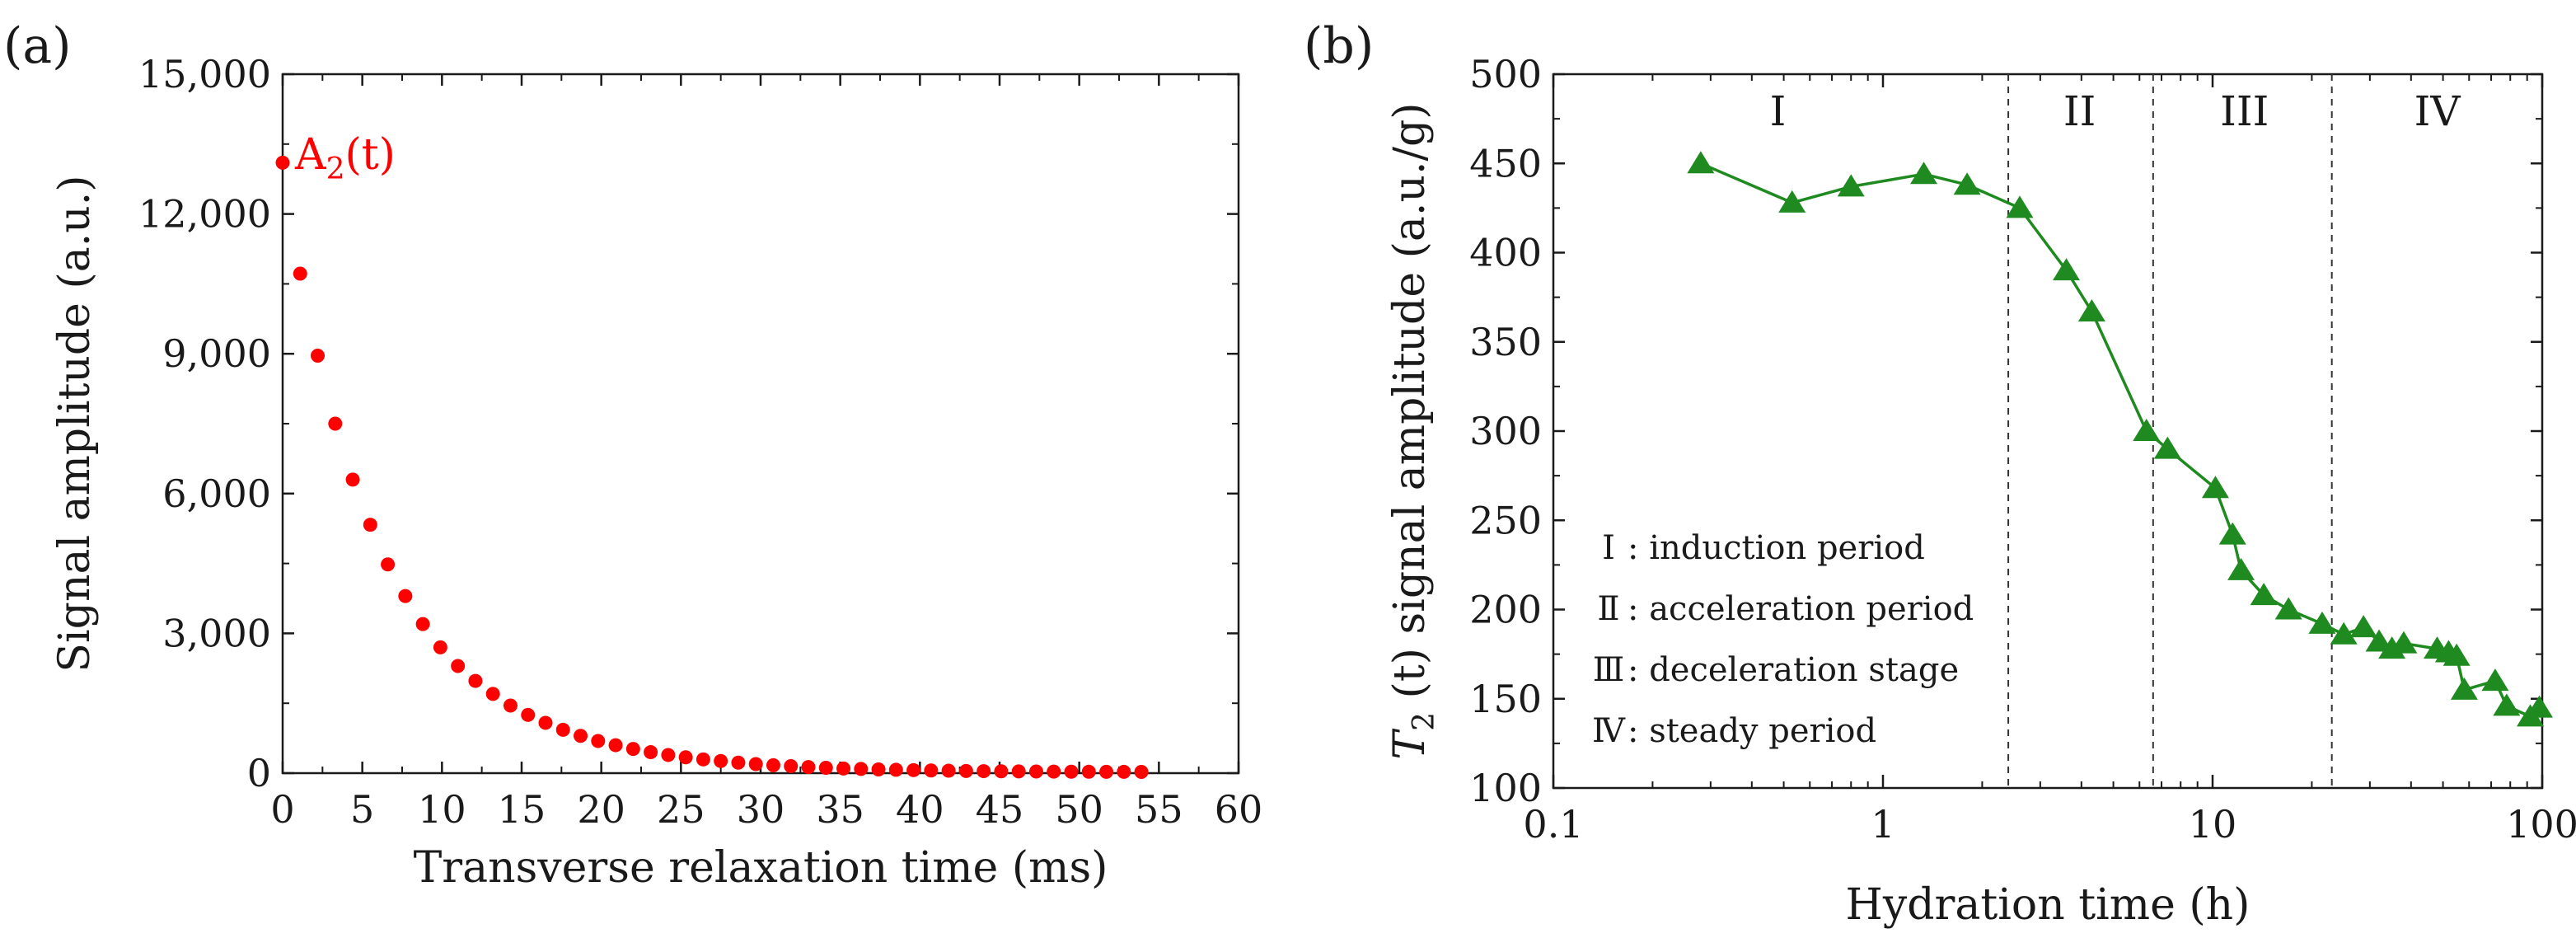 The image size is (2576, 938). Describe the element at coordinates (1505, 342) in the screenshot. I see `y-tick-label: 350` at that location.